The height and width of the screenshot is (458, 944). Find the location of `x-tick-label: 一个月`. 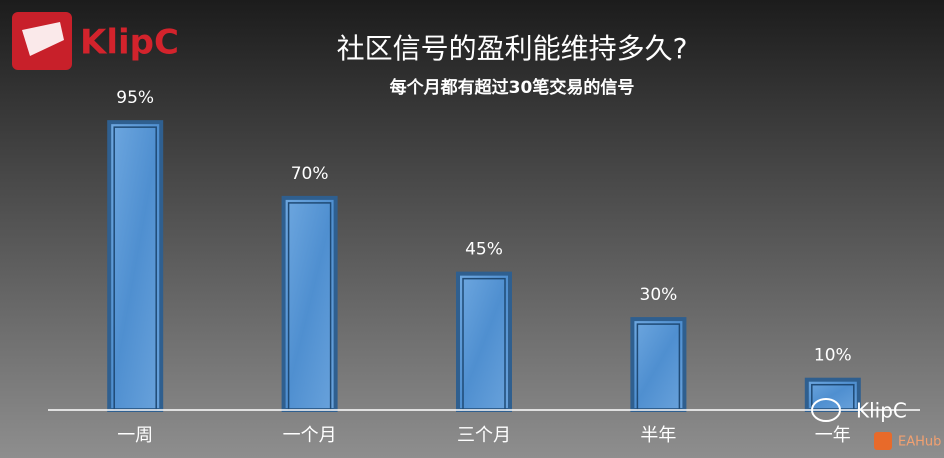

x-tick-label: 一个月 is located at coordinates (310, 435).